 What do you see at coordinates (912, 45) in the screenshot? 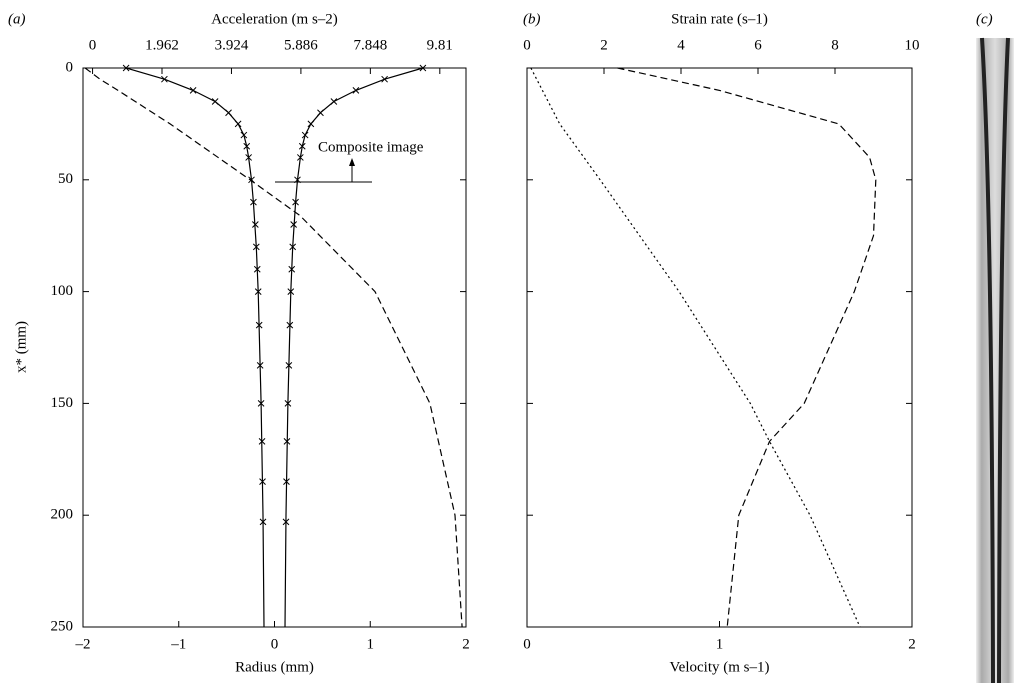
I see `x2-tick-label: 10` at bounding box center [912, 45].